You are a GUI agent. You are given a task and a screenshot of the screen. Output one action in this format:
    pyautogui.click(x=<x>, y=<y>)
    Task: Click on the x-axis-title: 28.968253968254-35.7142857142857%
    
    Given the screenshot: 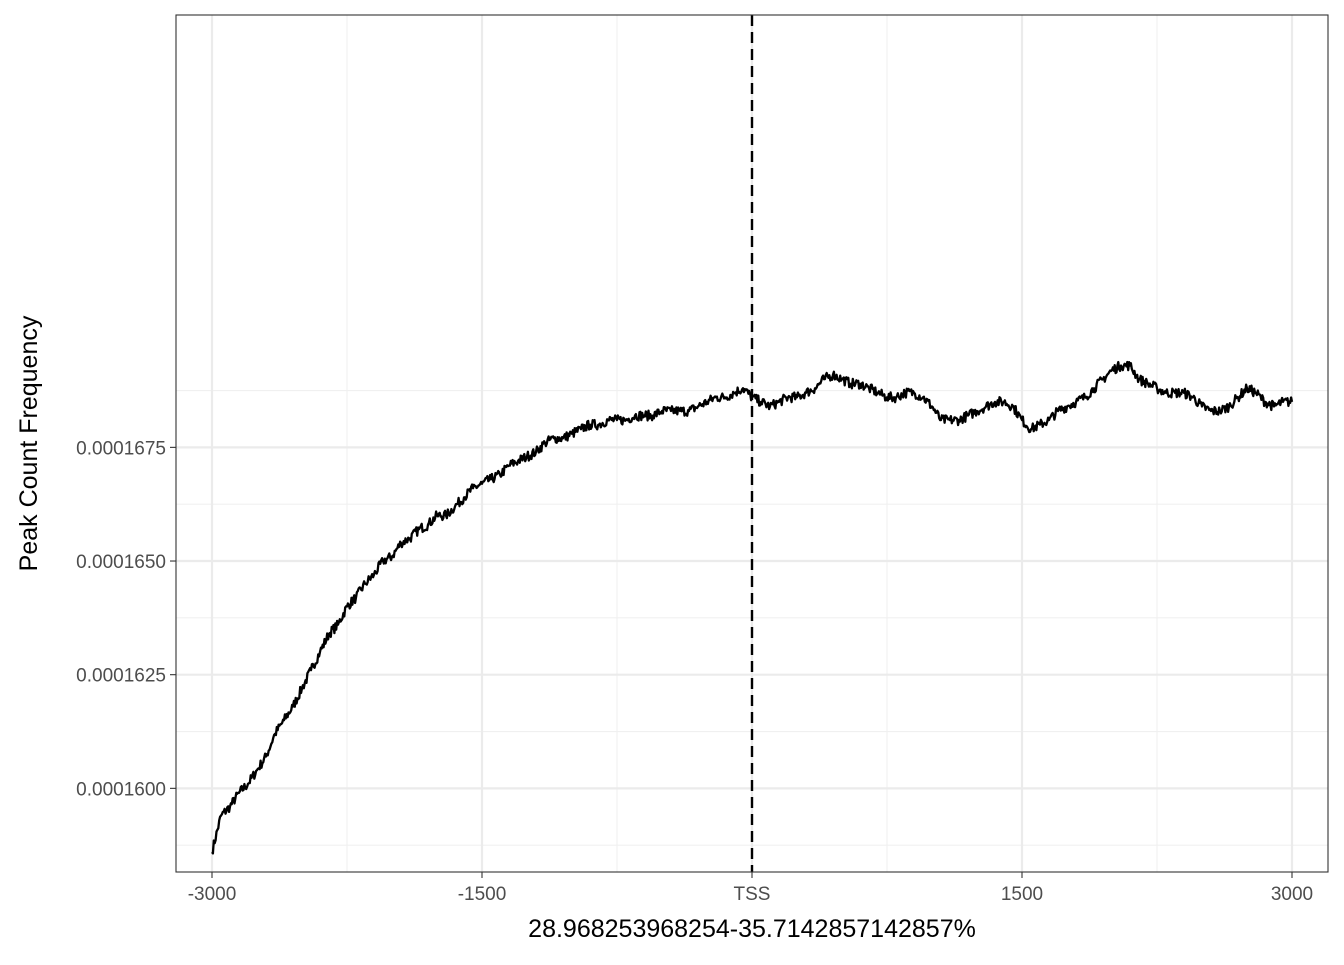 What is the action you would take?
    pyautogui.click(x=752, y=929)
    